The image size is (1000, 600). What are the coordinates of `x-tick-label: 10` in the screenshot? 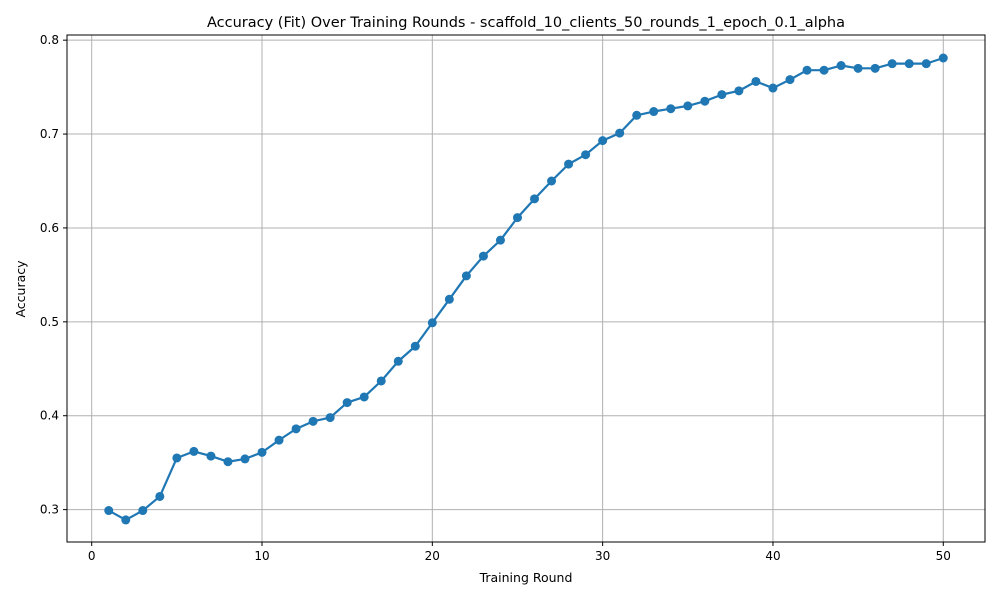 It's located at (261, 556).